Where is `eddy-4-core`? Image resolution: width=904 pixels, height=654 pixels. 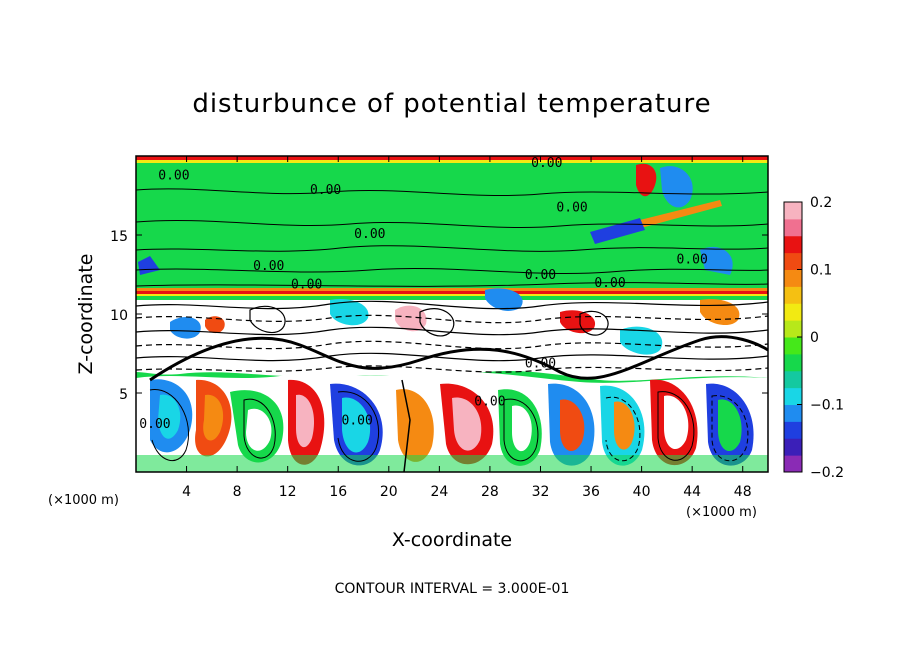 eddy-4-core is located at coordinates (305, 421).